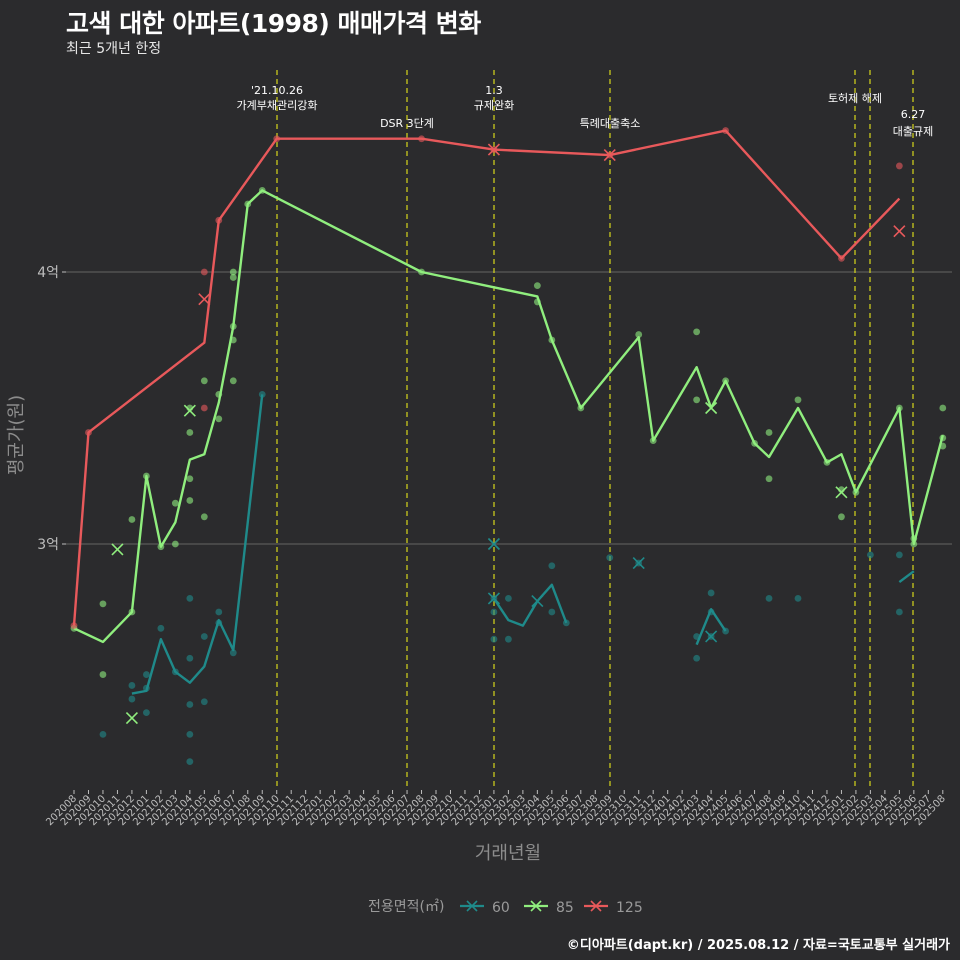 This screenshot has width=960, height=960. I want to click on chart-title: 고색 대한 아파트(1998) 매매가격 변화, so click(273, 23).